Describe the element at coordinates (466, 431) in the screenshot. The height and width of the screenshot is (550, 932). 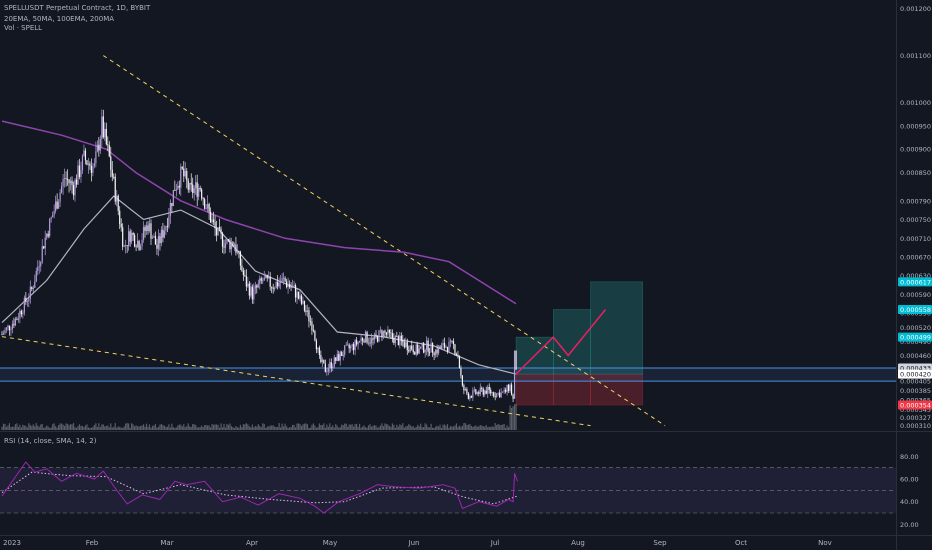
I see `pane-separator-volume` at that location.